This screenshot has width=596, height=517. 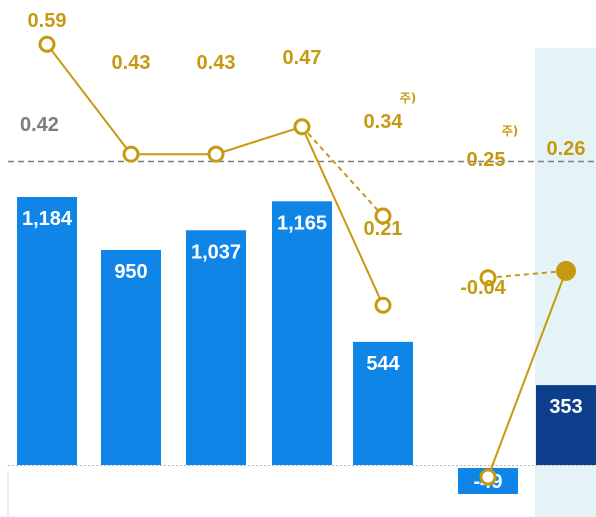 What do you see at coordinates (527, 374) in the screenshot?
I see `series-line` at bounding box center [527, 374].